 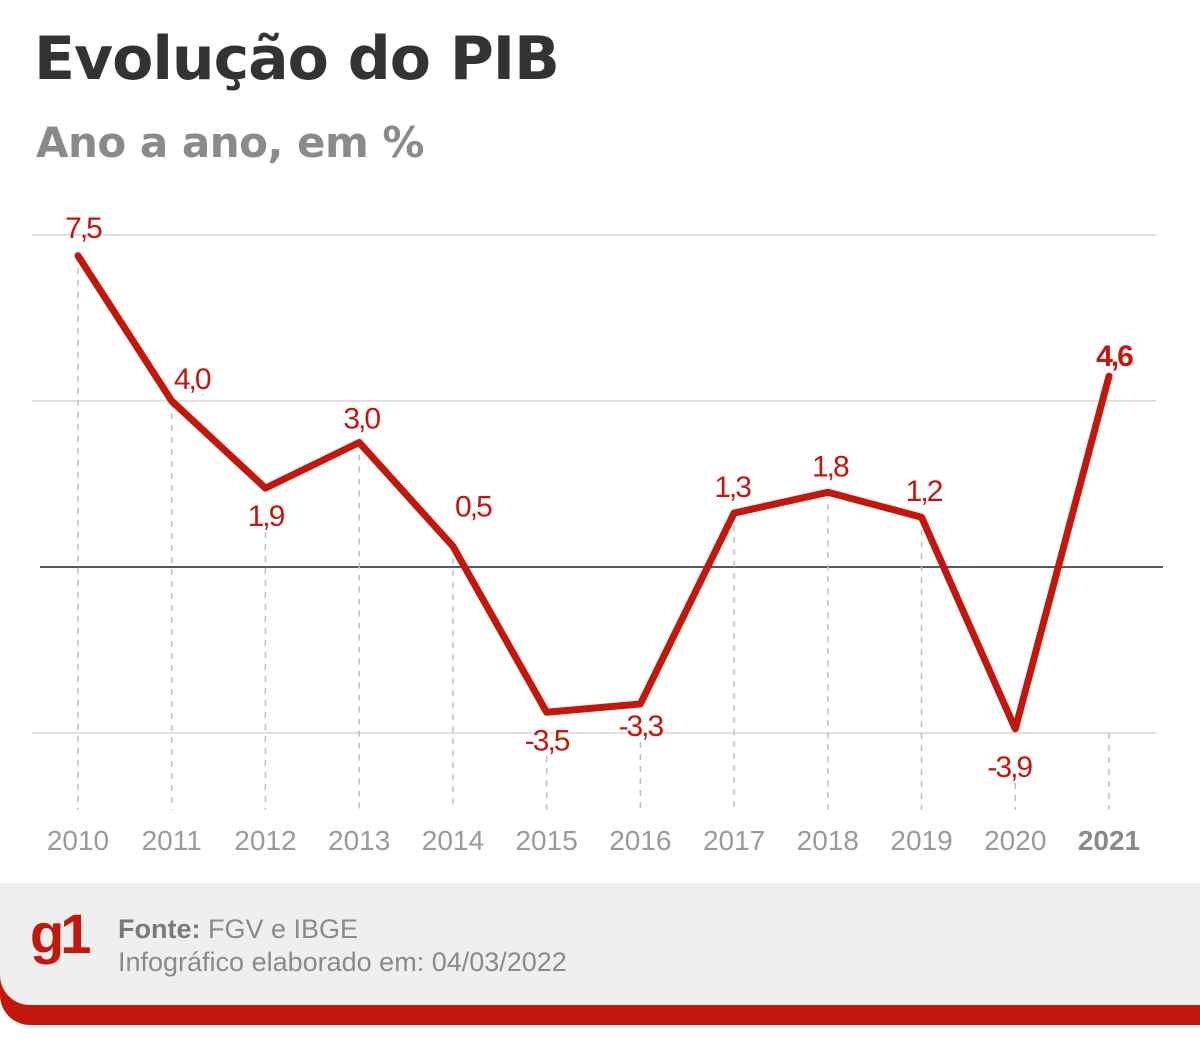 I want to click on x-tick-label: 2013, so click(x=359, y=840).